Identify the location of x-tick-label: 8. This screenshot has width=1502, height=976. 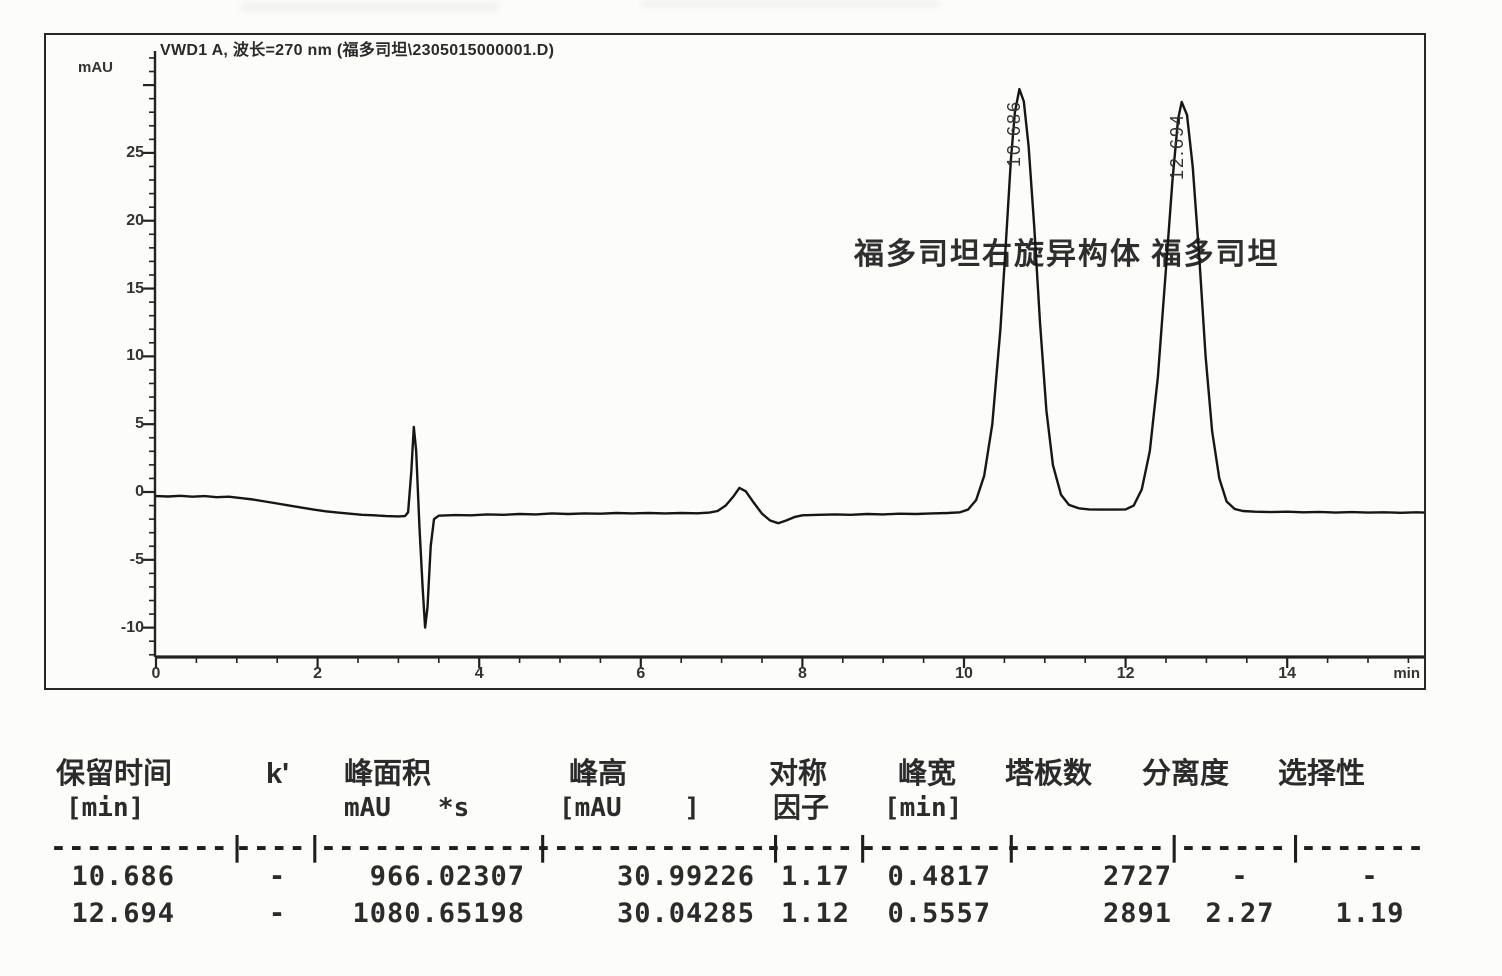
(802, 673).